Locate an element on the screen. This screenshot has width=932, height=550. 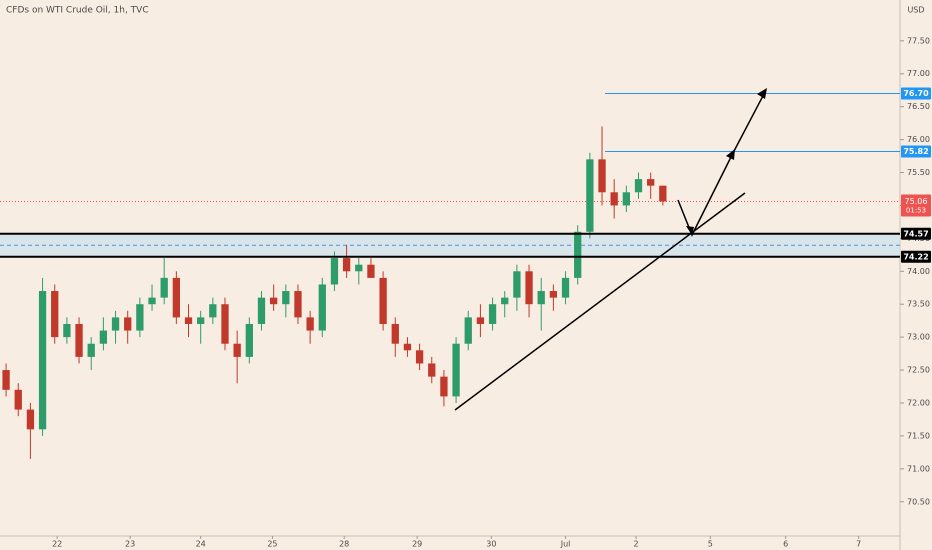
x-tick-label: 6 is located at coordinates (785, 544).